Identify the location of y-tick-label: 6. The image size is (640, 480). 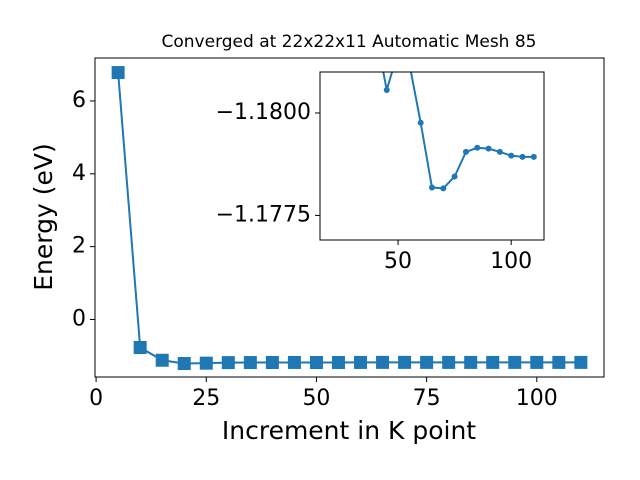
(79, 100).